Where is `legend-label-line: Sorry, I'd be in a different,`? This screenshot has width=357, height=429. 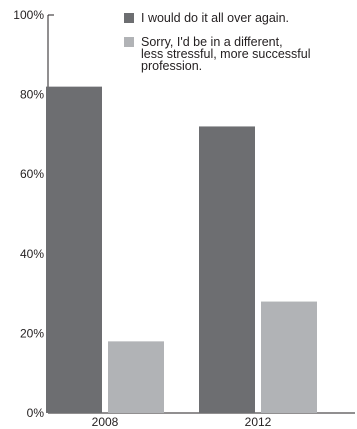
legend-label-line: Sorry, I'd be in a different, is located at coordinates (212, 42).